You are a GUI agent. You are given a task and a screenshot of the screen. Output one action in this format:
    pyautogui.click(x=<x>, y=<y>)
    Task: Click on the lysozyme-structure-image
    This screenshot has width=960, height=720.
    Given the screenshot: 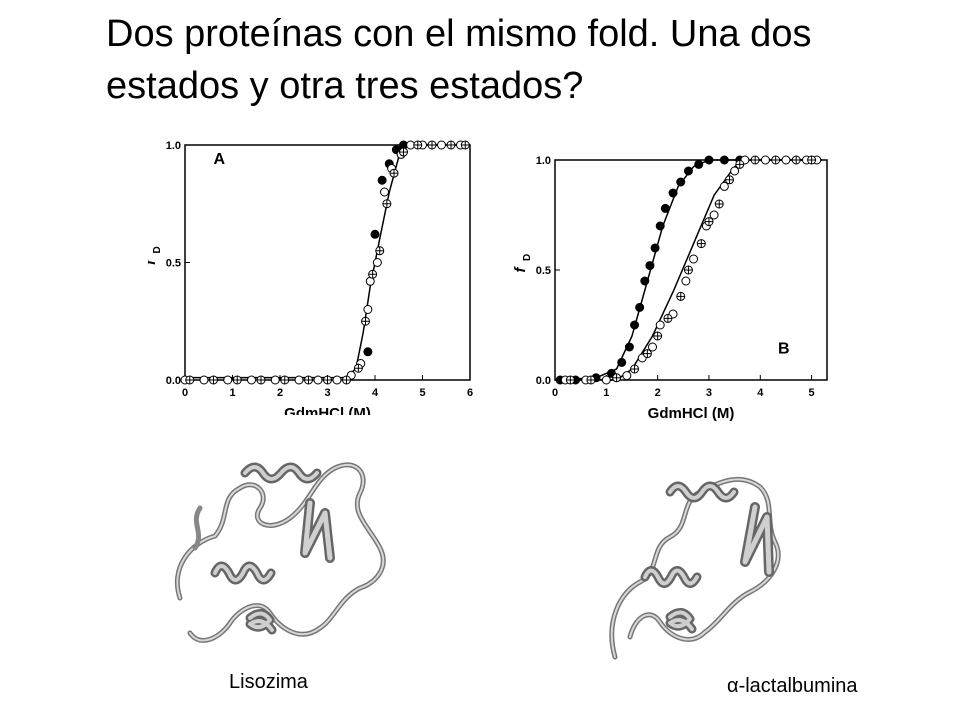 What is the action you would take?
    pyautogui.click(x=280, y=552)
    